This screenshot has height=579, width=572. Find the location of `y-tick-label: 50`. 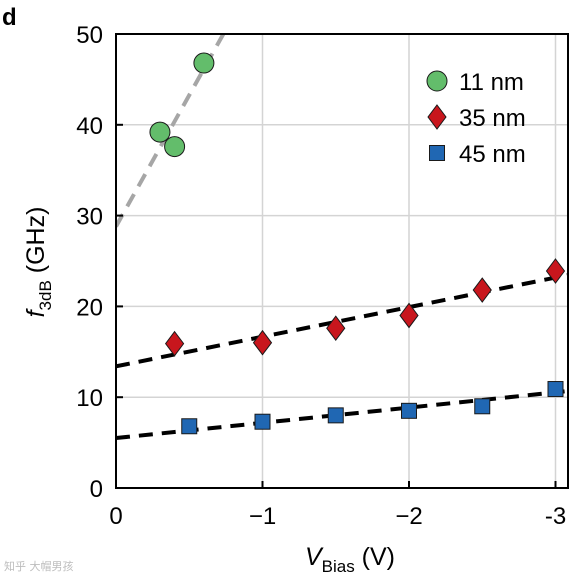

y-tick-label: 50 is located at coordinates (89, 35).